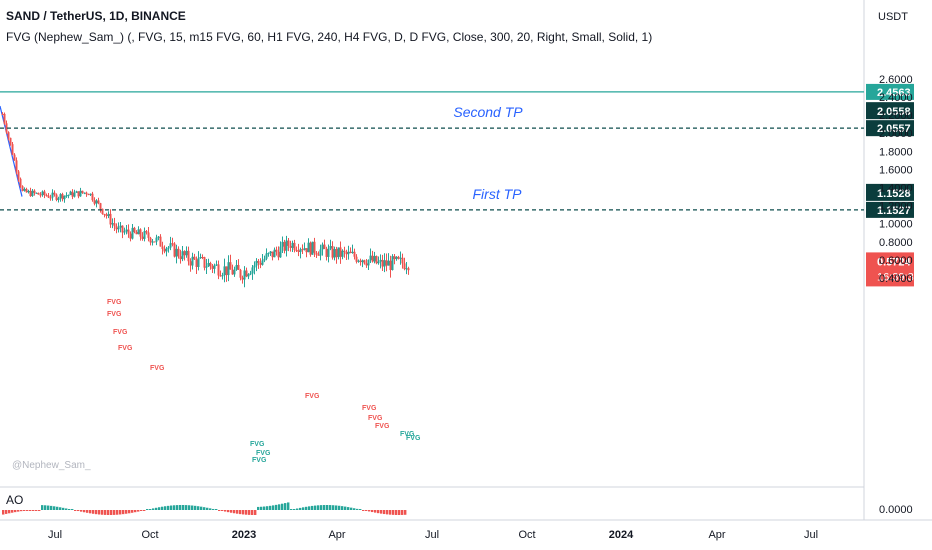 The height and width of the screenshot is (550, 932). Describe the element at coordinates (336, 535) in the screenshot. I see `time-tick-label: Apr` at that location.